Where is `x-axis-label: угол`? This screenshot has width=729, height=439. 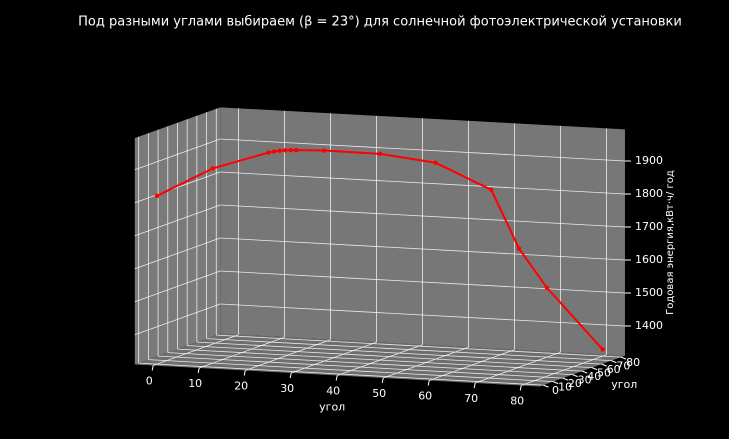 x-axis-label: угол is located at coordinates (332, 407).